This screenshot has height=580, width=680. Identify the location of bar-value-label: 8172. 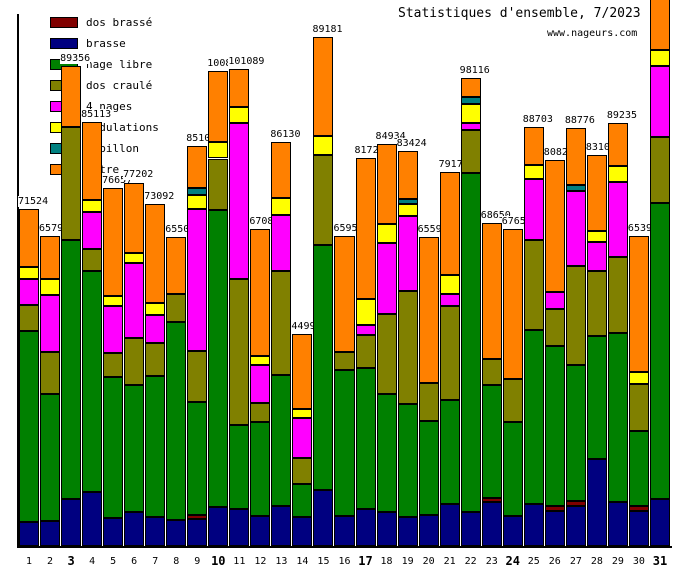
(366, 150).